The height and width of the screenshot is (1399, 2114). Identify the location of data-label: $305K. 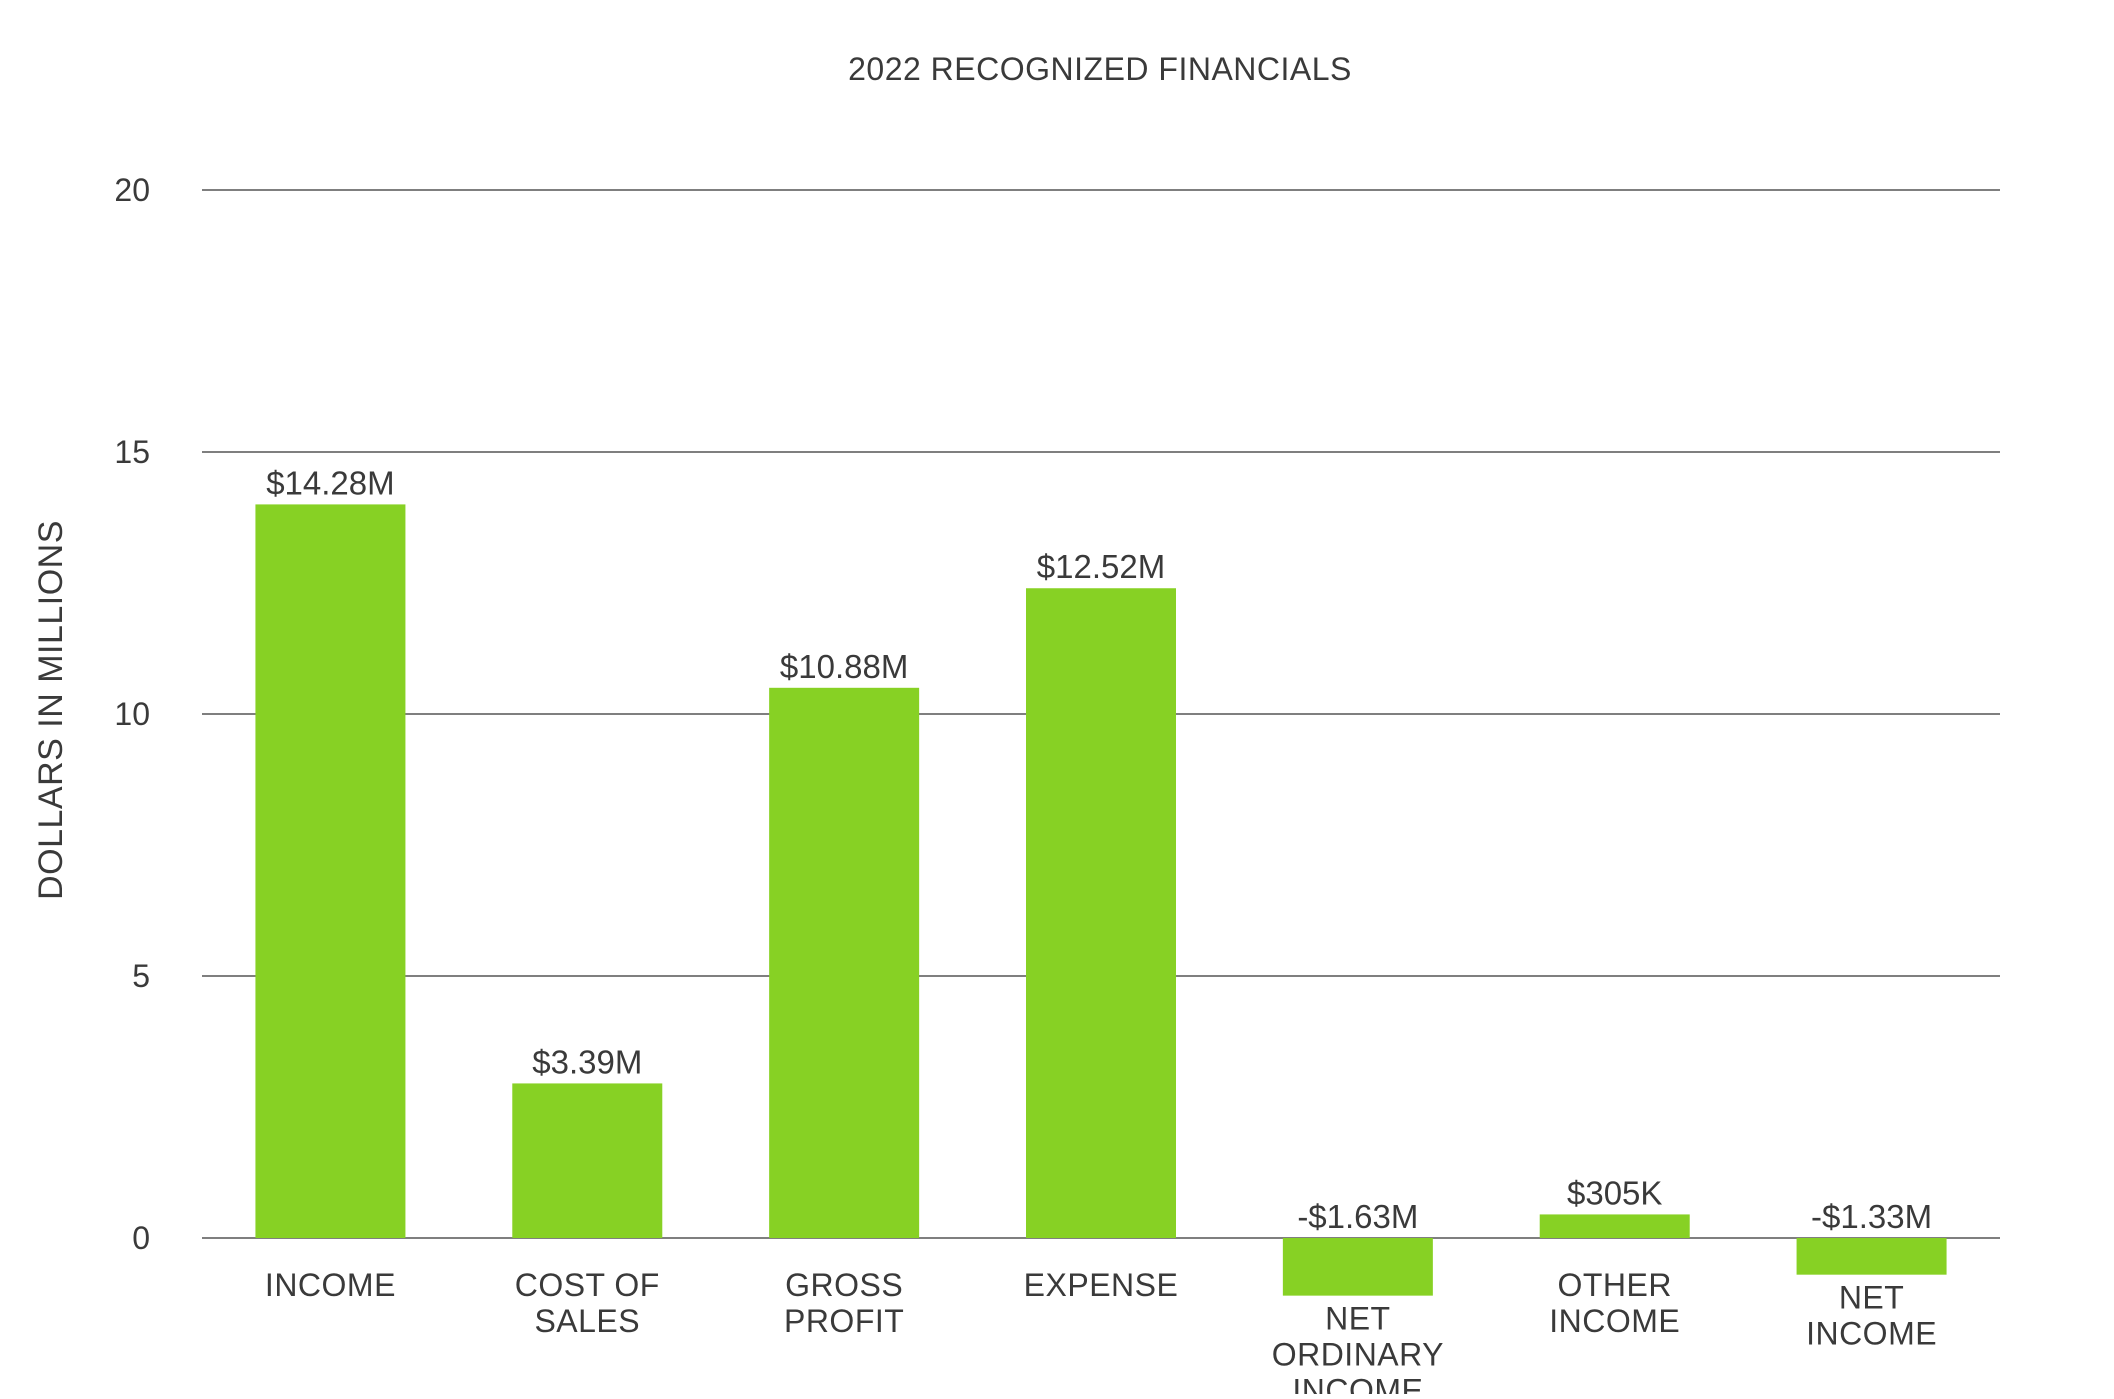
(1614, 1192).